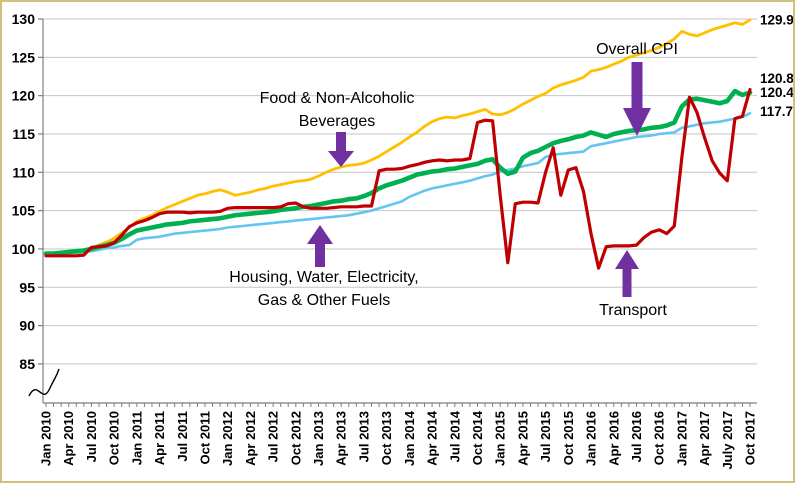 Image resolution: width=795 pixels, height=483 pixels. Describe the element at coordinates (204, 438) in the screenshot. I see `x-tick-label: Oct 2011` at that location.